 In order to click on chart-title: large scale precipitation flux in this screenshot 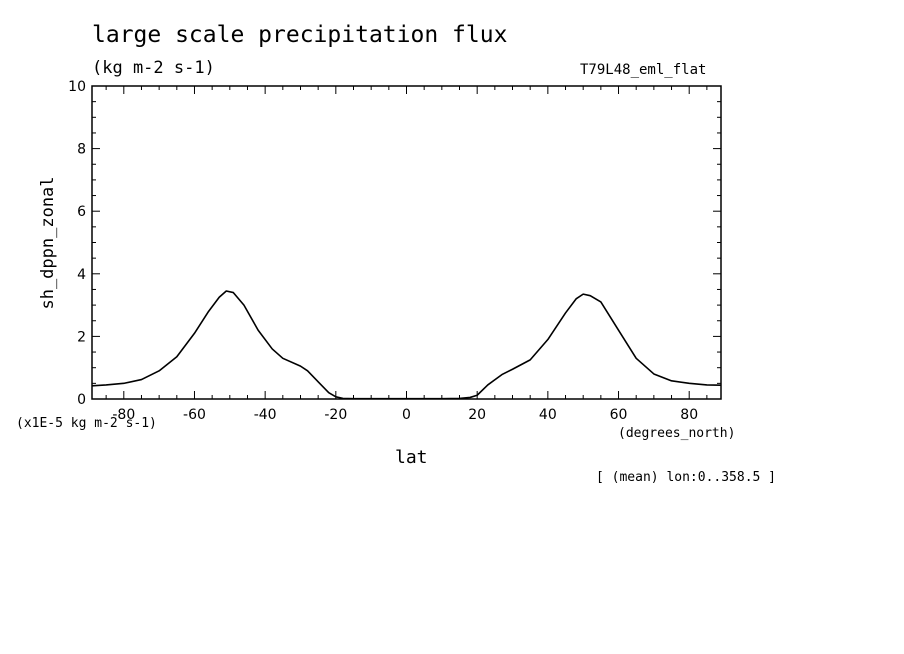, I will do `click(300, 35)`.